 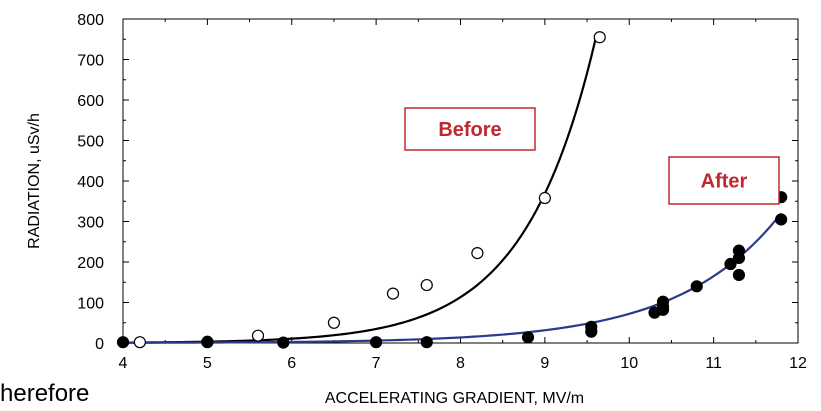 I want to click on x-tick-label: 6, so click(x=291, y=363).